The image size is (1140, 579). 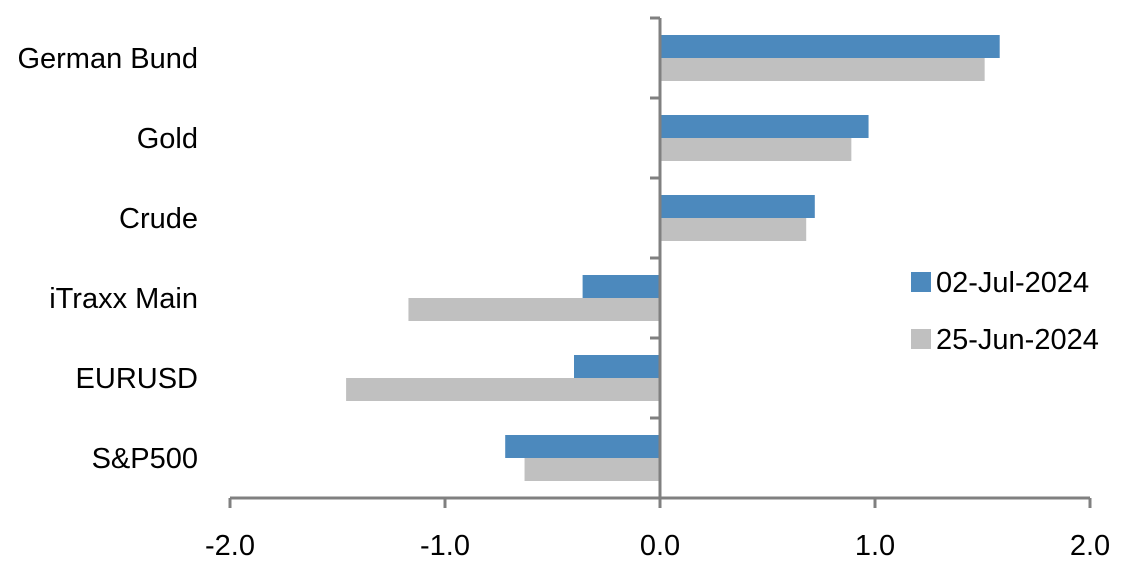 What do you see at coordinates (167, 139) in the screenshot?
I see `category-label: Gold` at bounding box center [167, 139].